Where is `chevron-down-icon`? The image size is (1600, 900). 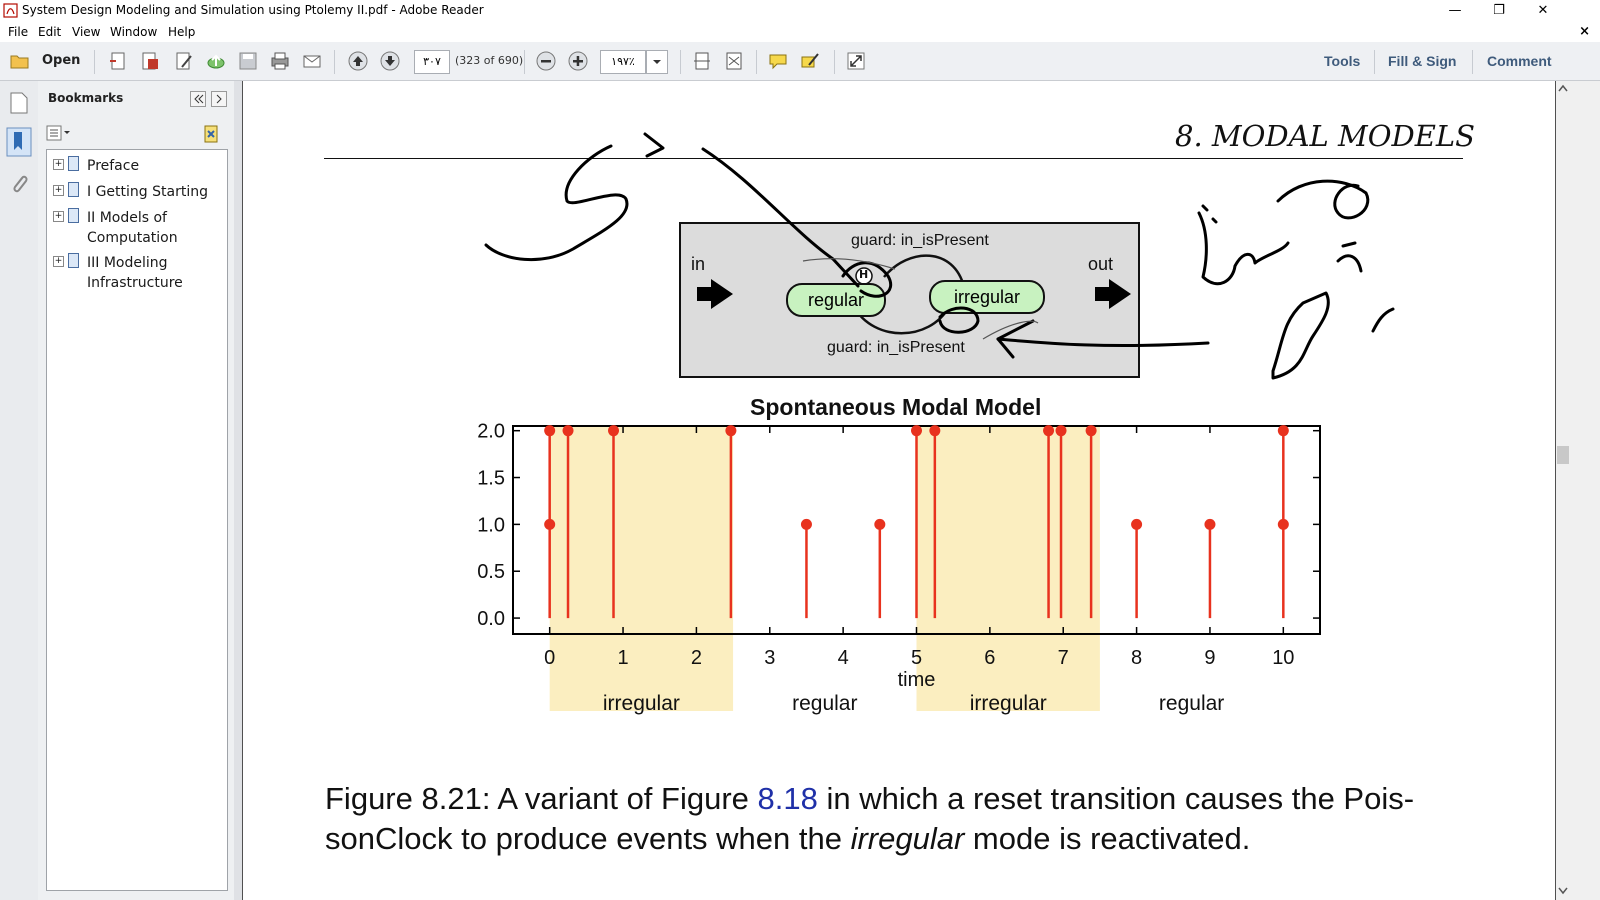 chevron-down-icon is located at coordinates (657, 62).